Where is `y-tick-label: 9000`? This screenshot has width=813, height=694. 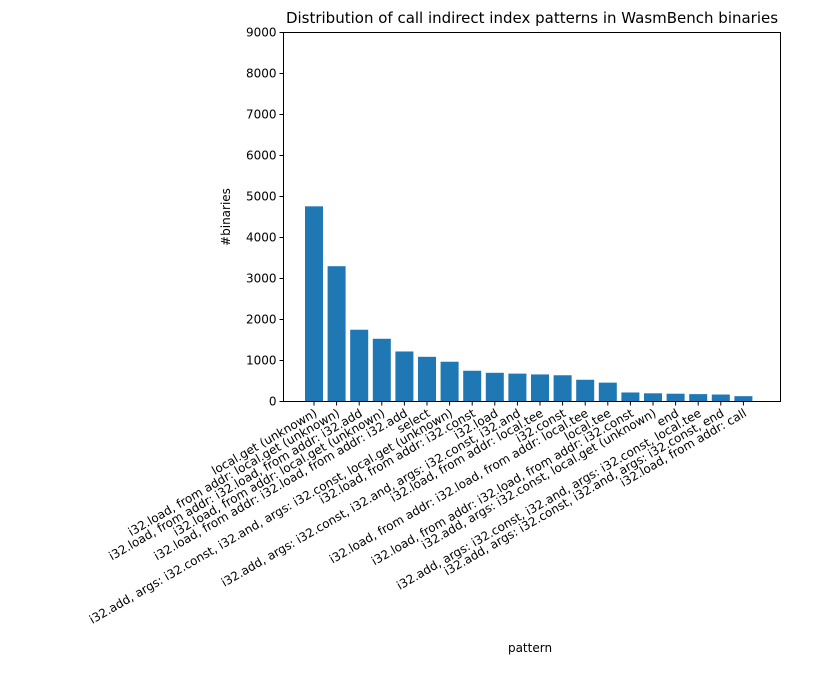 y-tick-label: 9000 is located at coordinates (261, 33).